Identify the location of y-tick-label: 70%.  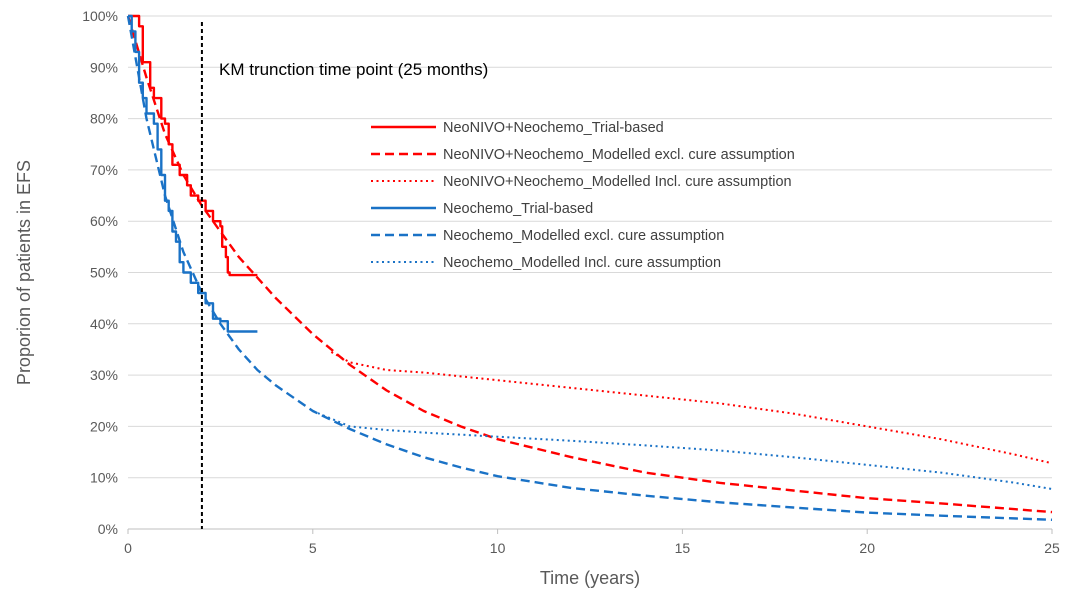
(104, 170).